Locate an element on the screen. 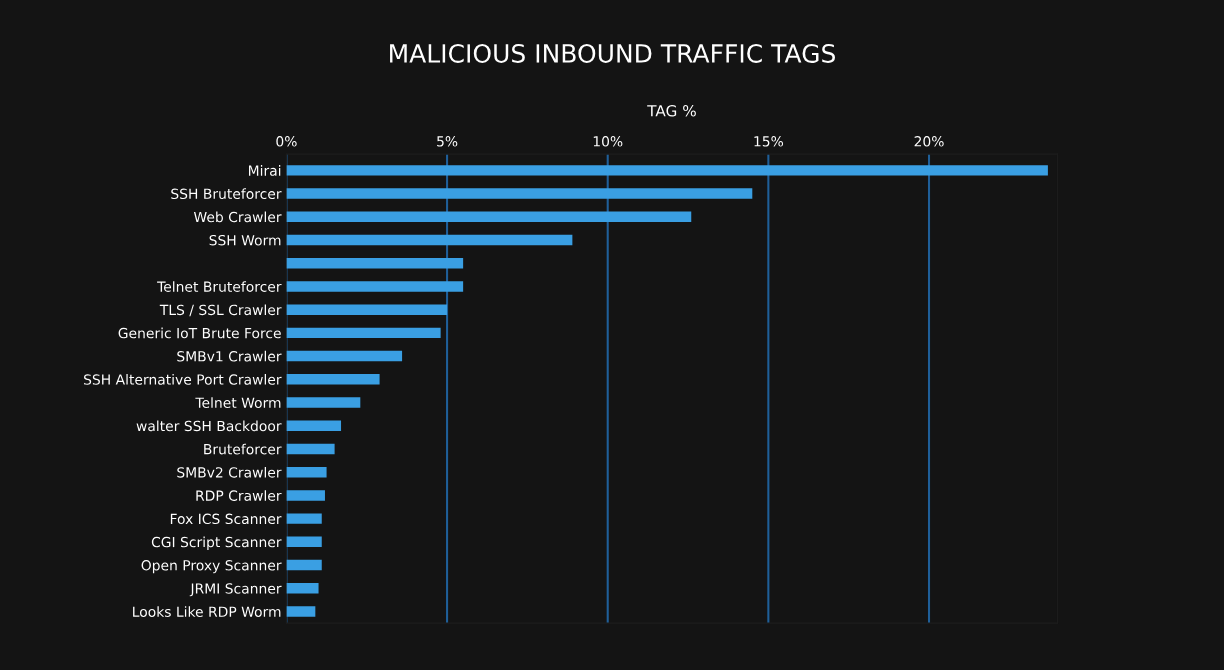  y-tick-label: Bruteforcer is located at coordinates (243, 449).